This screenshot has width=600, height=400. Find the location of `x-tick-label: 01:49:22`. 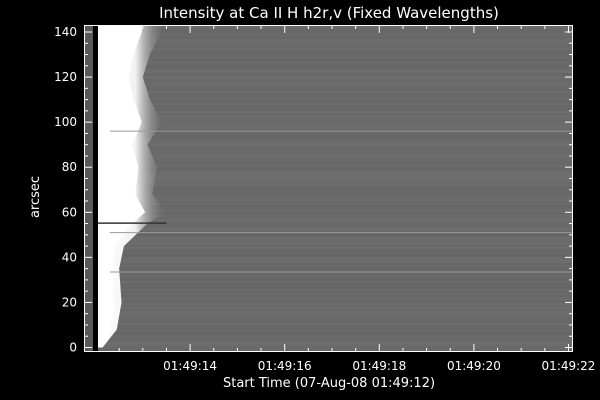

x-tick-label: 01:49:22 is located at coordinates (569, 366).